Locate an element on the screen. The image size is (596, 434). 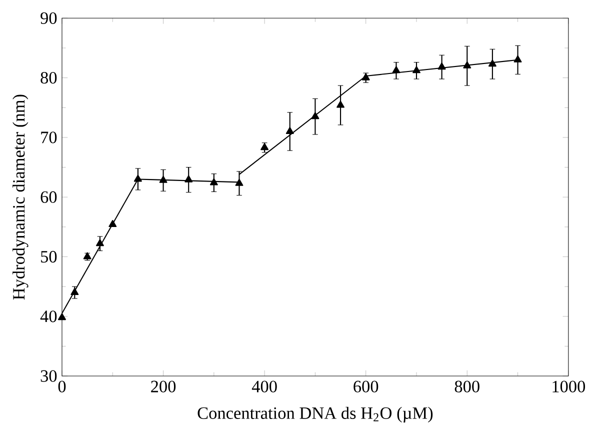
y-tick-label: 80 is located at coordinates (48, 78).